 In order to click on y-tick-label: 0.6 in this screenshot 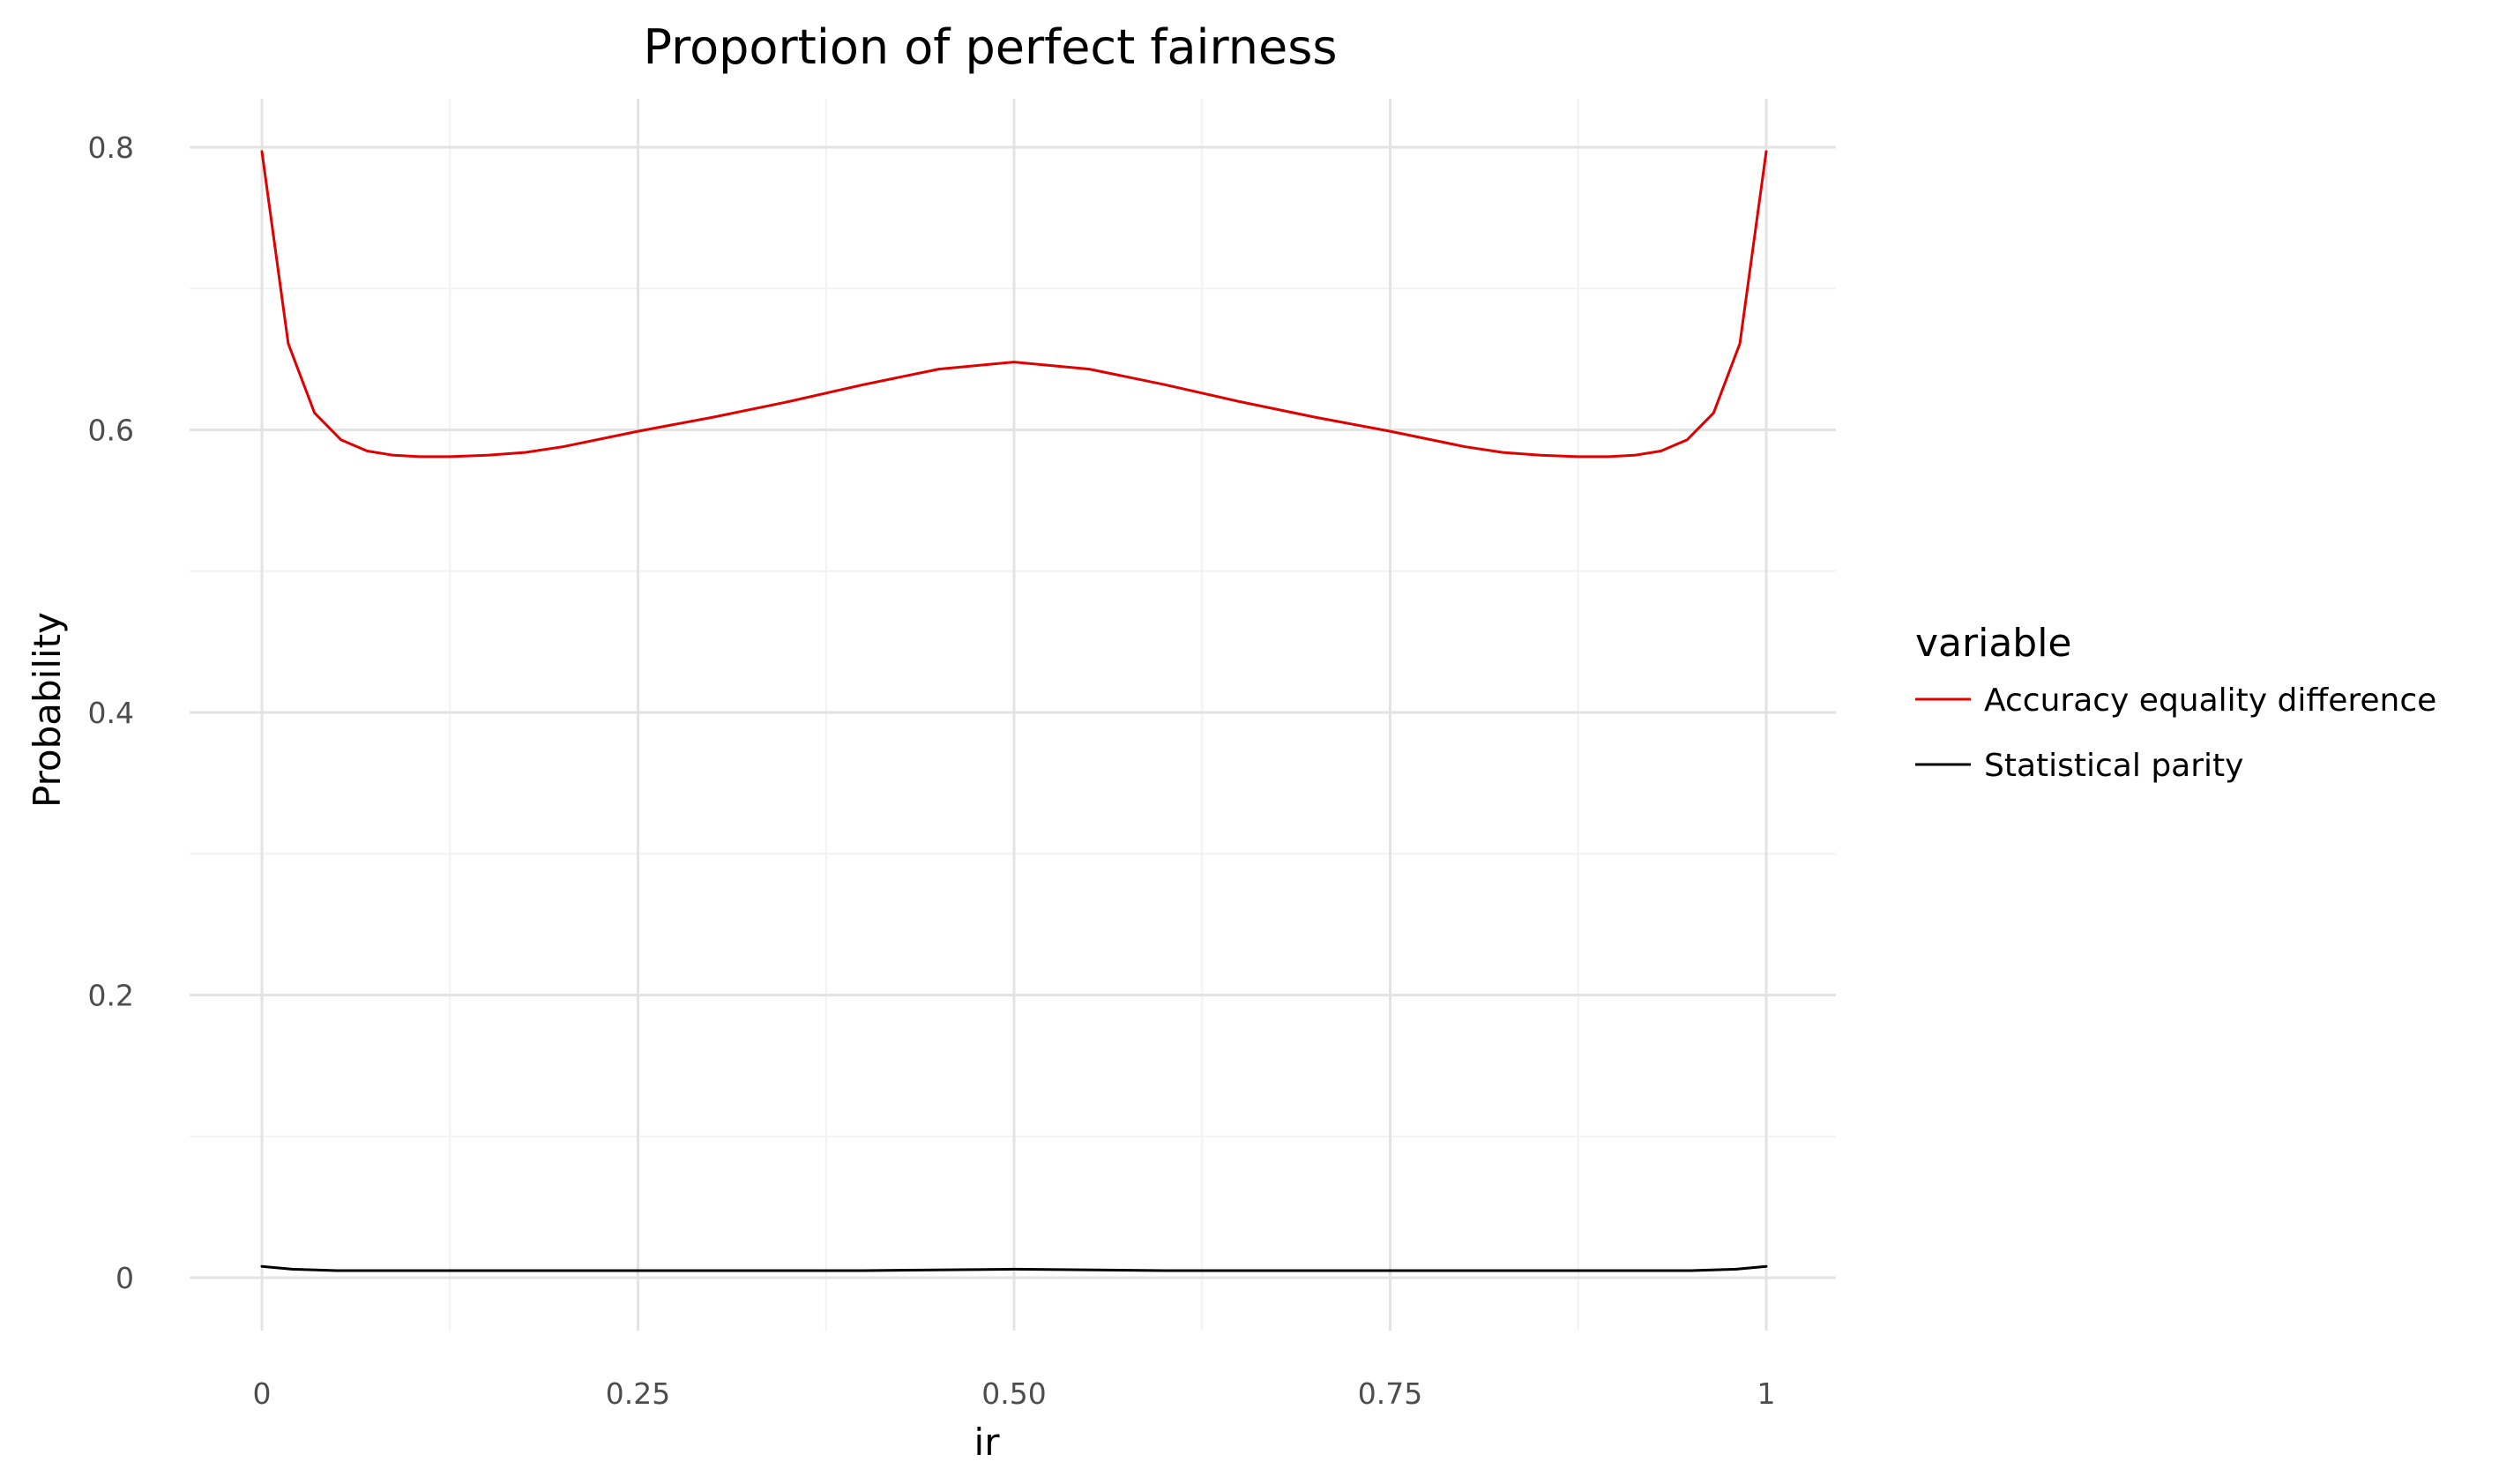, I will do `click(111, 431)`.